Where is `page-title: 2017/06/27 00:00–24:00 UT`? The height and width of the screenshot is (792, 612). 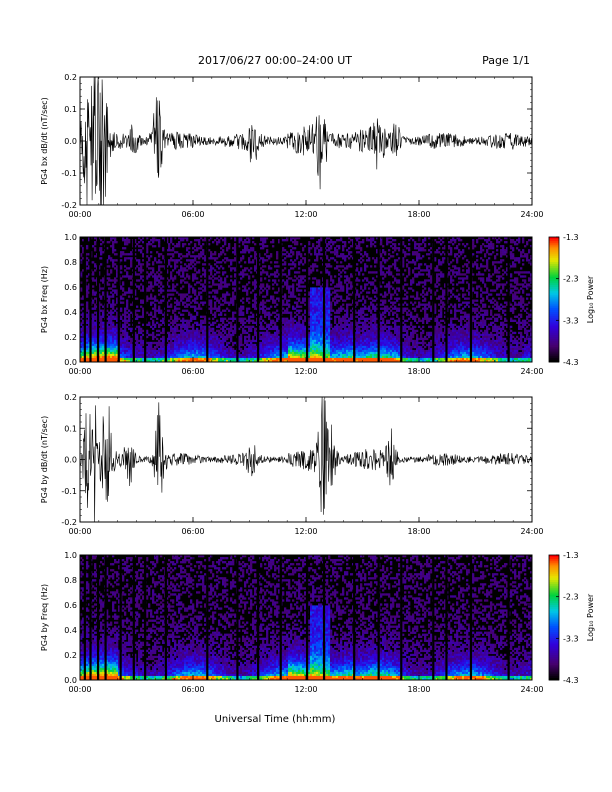
page-title: 2017/06/27 00:00–24:00 UT is located at coordinates (275, 60).